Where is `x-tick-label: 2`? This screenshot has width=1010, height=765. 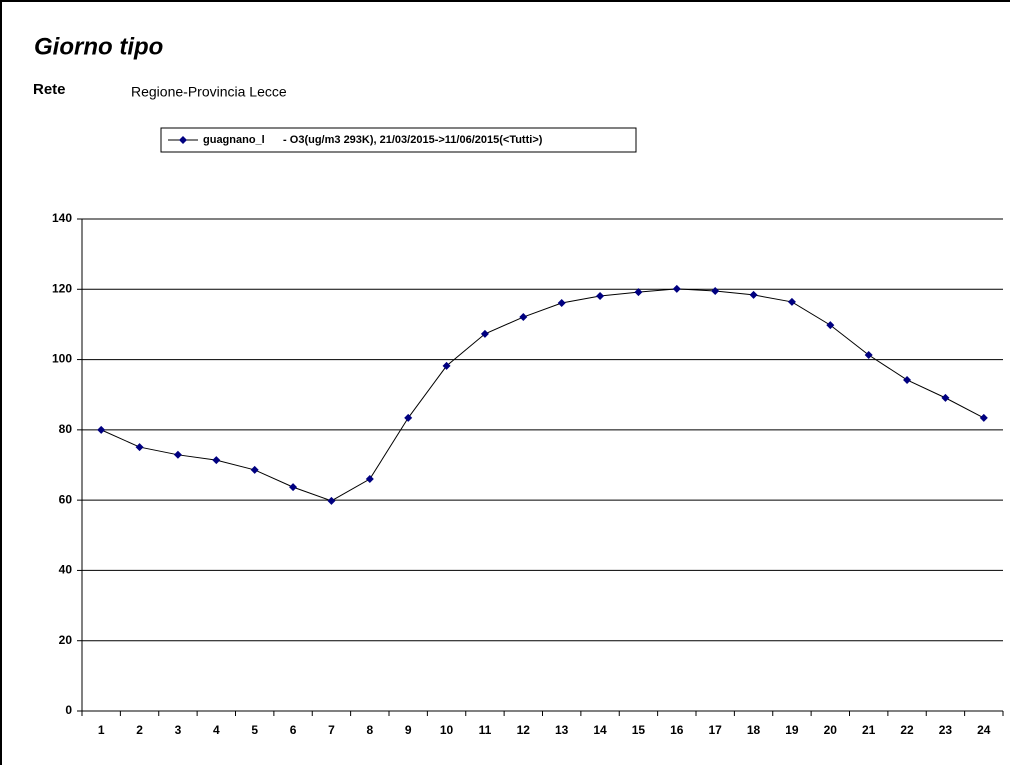
x-tick-label: 2 is located at coordinates (139, 730).